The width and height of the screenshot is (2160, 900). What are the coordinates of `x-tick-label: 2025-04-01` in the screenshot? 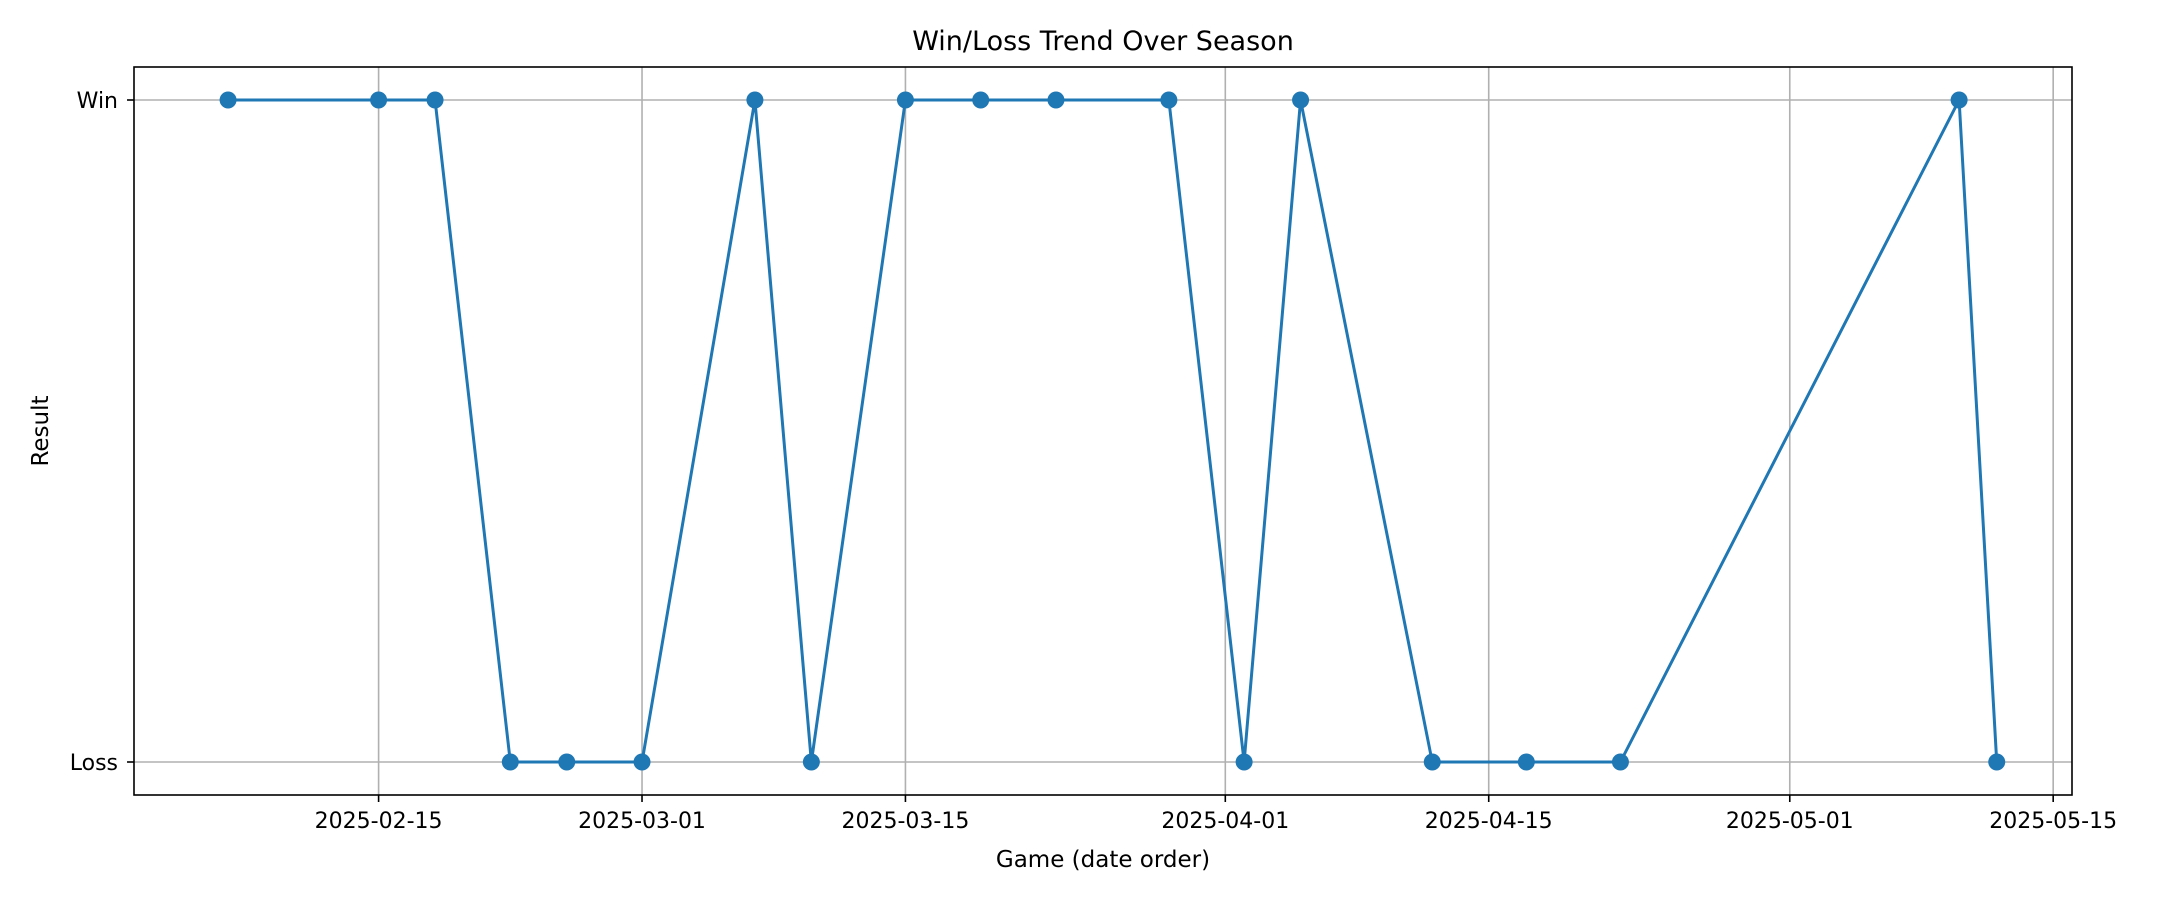 It's located at (1225, 821).